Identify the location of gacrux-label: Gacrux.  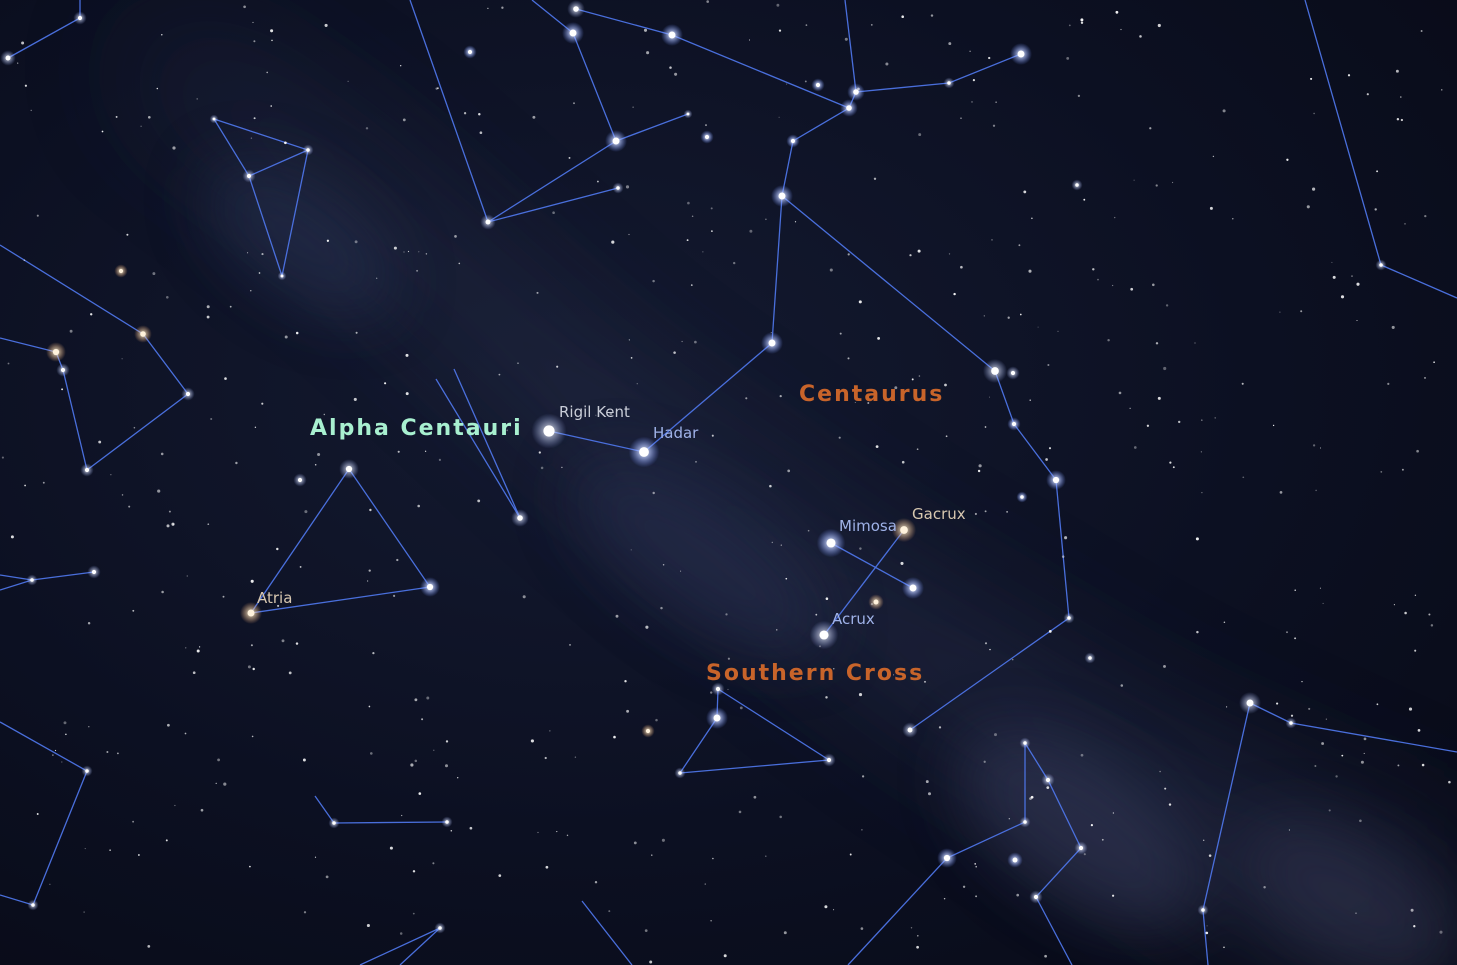
(939, 514).